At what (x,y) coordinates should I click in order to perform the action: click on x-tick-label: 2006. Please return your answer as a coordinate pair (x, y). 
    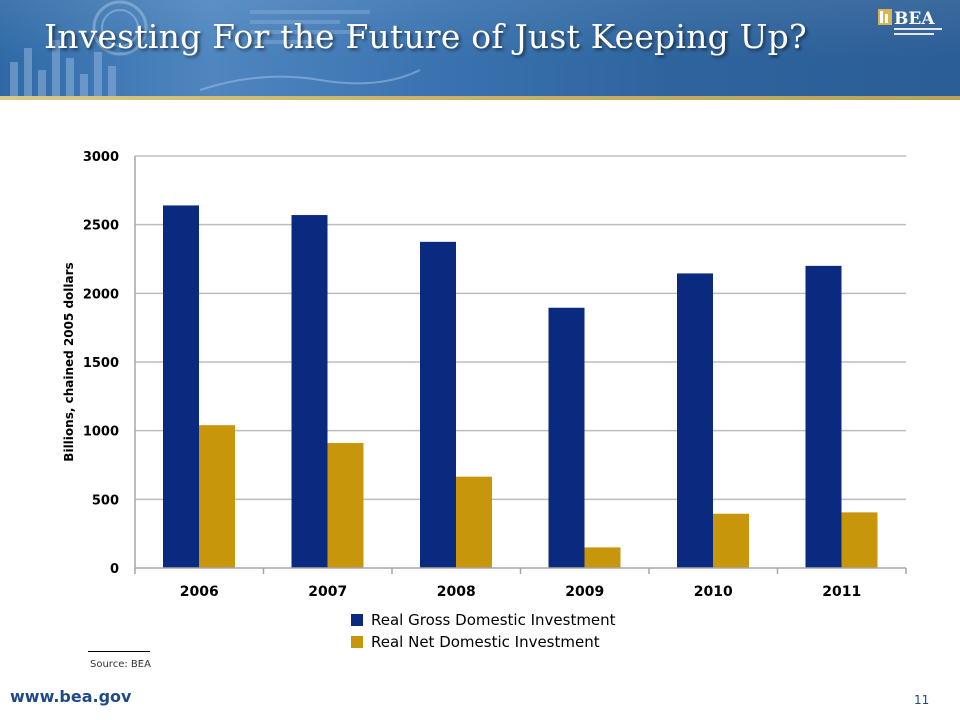
    Looking at the image, I should click on (199, 592).